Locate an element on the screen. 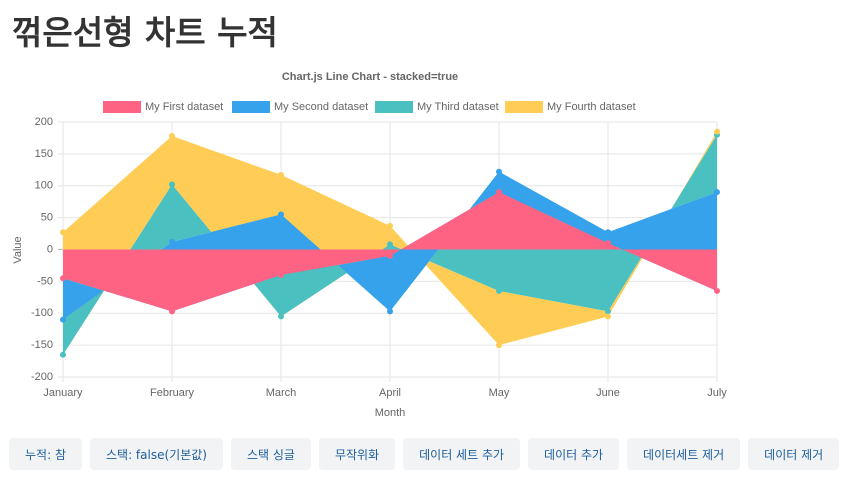 The image size is (856, 483). x-tick-label: May is located at coordinates (499, 393).